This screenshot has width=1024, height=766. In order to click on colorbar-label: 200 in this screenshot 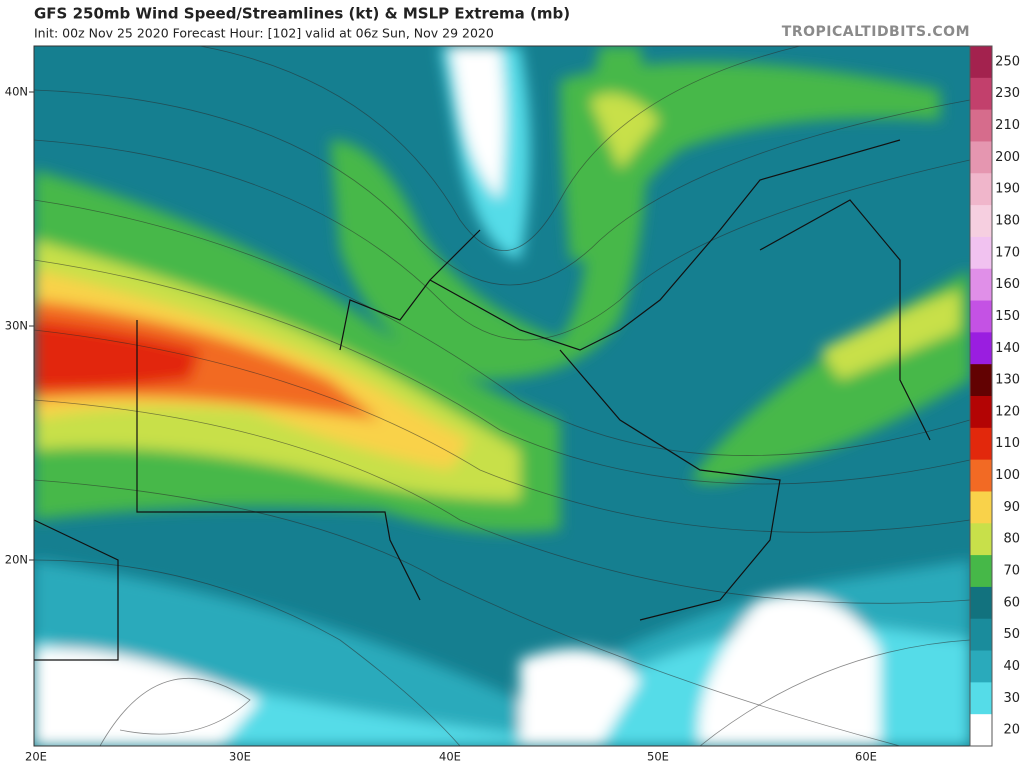, I will do `click(1007, 157)`.